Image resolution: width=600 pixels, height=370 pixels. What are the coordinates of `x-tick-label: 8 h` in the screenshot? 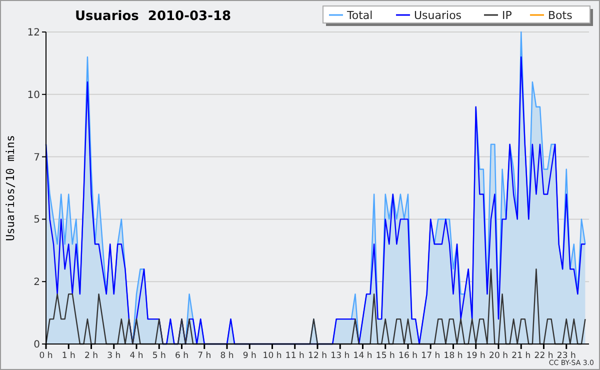 It's located at (227, 356).